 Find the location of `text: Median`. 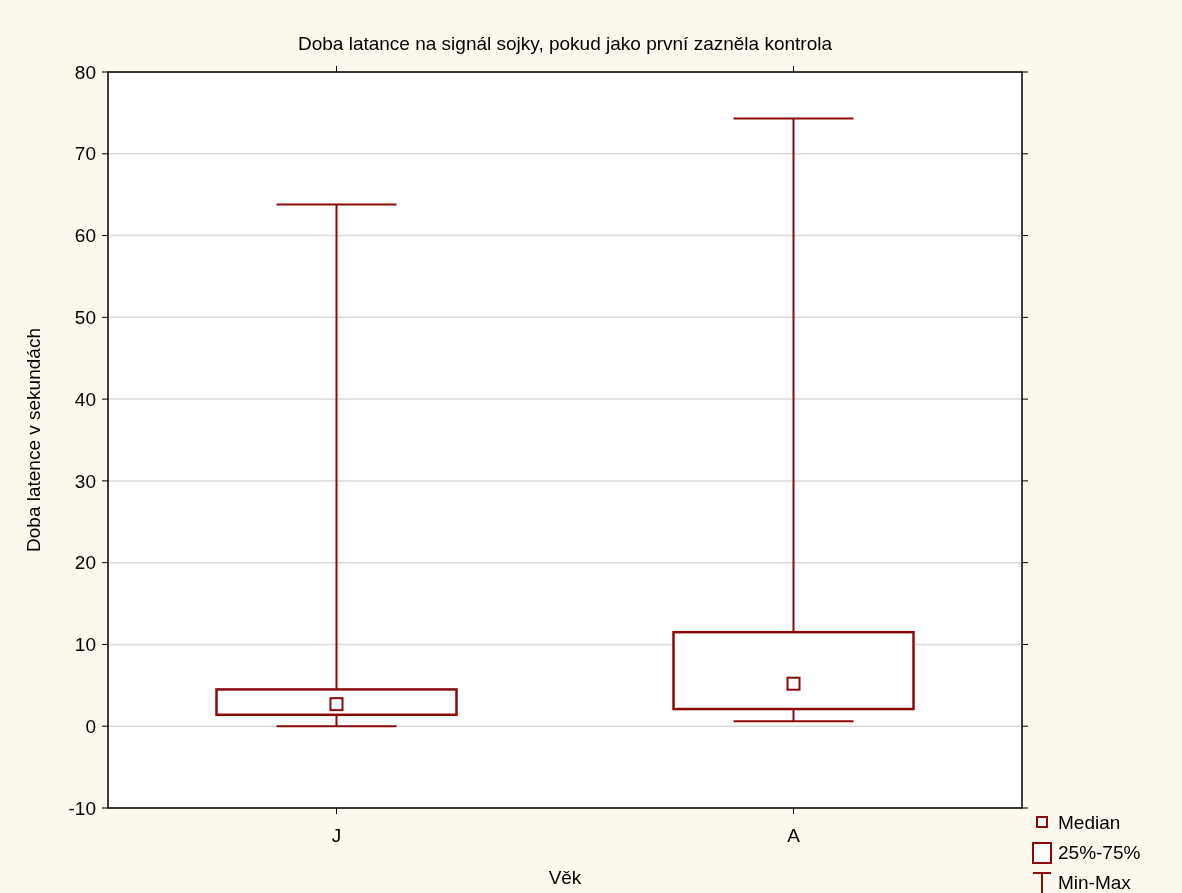

text: Median is located at coordinates (1089, 822).